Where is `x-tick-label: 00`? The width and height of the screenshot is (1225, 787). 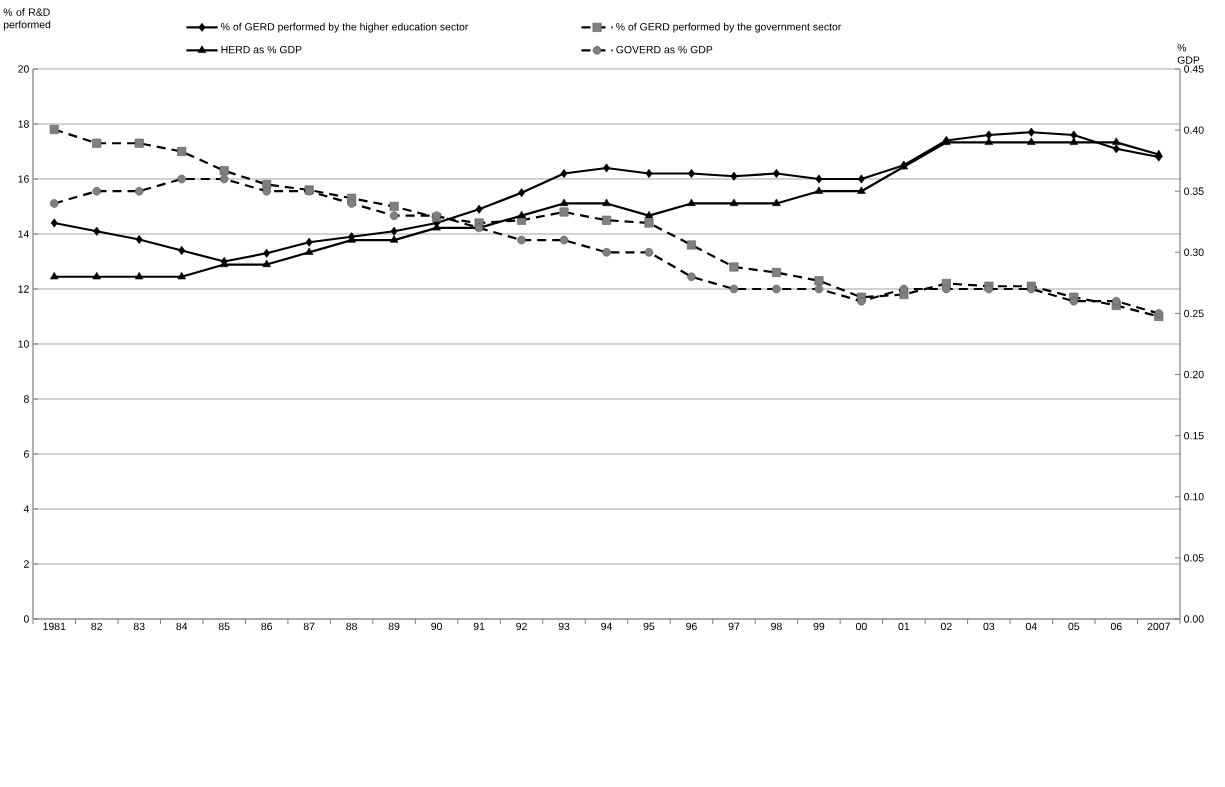 x-tick-label: 00 is located at coordinates (861, 626).